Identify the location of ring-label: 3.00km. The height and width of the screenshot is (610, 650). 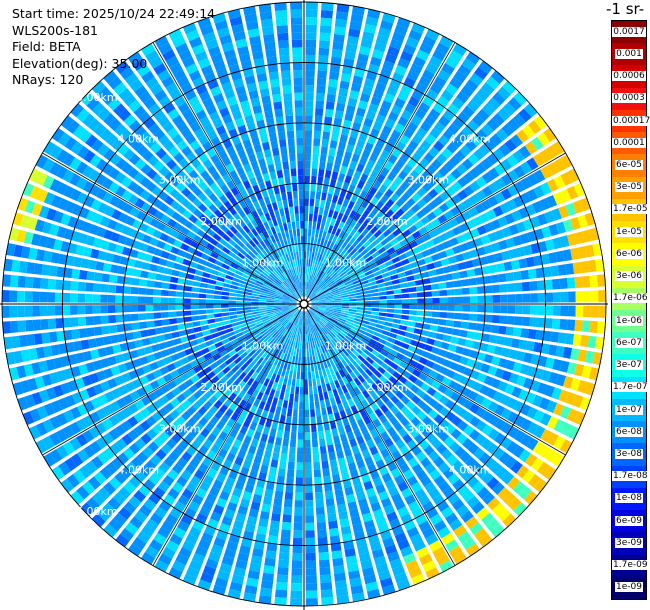
(428, 428).